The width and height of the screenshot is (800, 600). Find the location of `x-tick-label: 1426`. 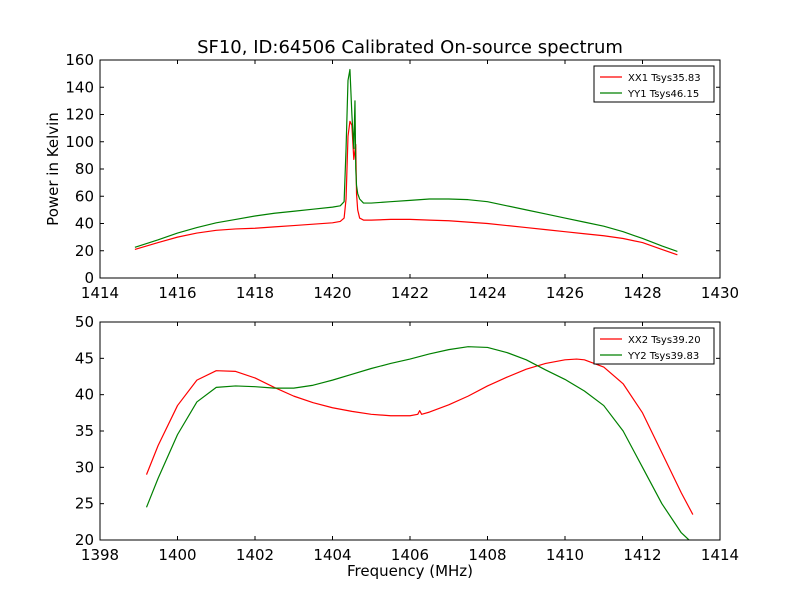

x-tick-label: 1426 is located at coordinates (565, 293).